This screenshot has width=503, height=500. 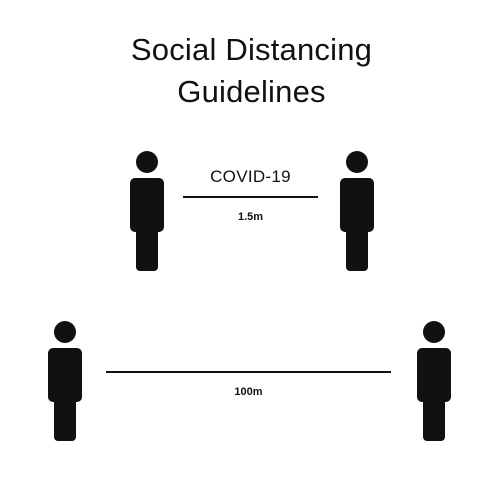 What do you see at coordinates (248, 372) in the screenshot?
I see `distance-line-long` at bounding box center [248, 372].